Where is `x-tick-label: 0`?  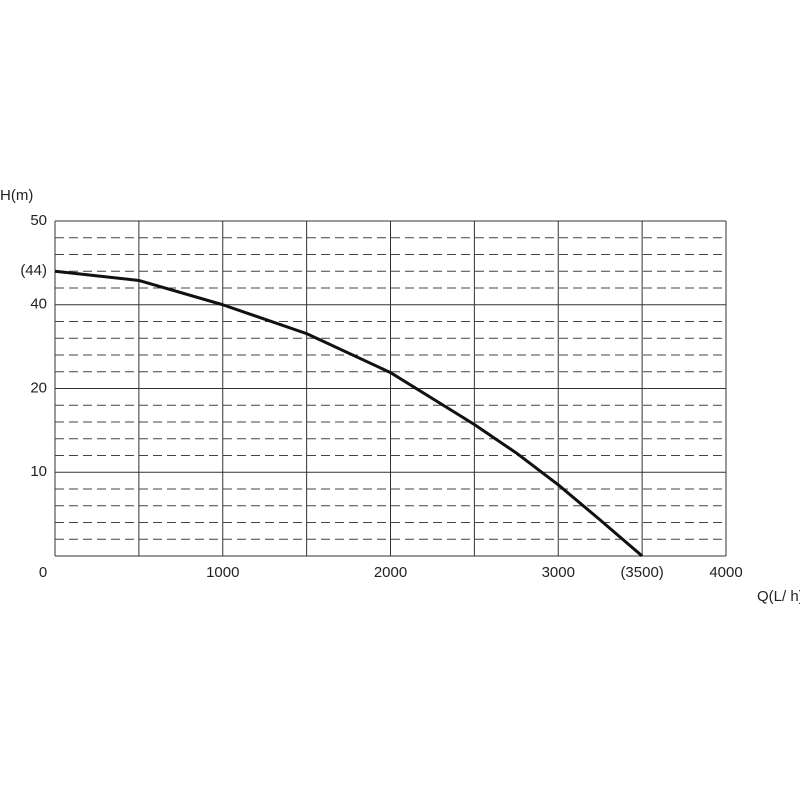
x-tick-label: 0 is located at coordinates (43, 572).